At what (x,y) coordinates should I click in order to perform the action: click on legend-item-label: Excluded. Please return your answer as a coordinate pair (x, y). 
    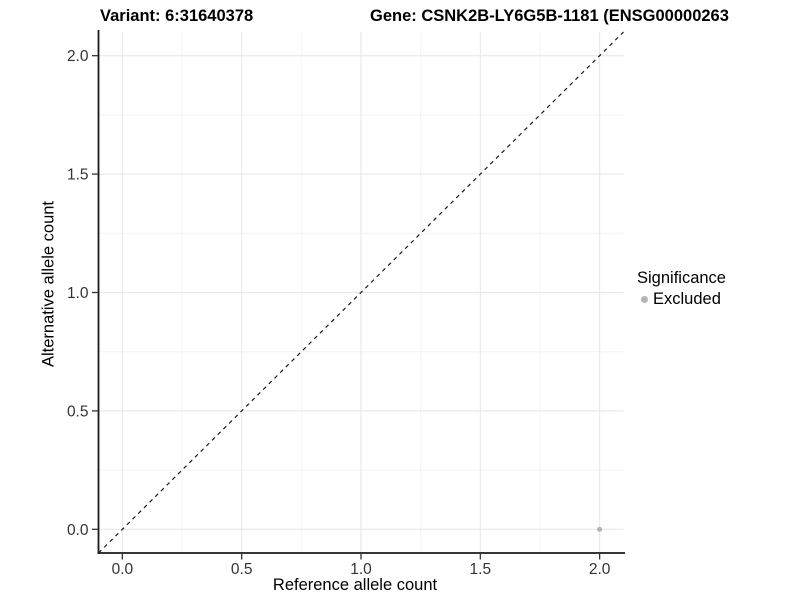
    Looking at the image, I should click on (687, 299).